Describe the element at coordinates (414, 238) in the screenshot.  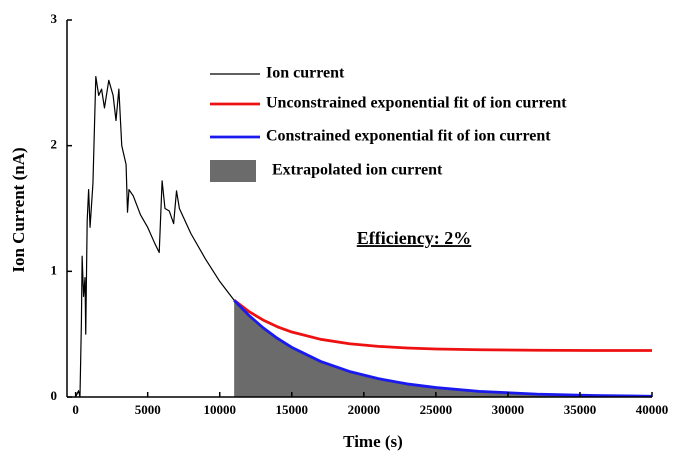
I see `annotation: Efficiency: 2%` at that location.